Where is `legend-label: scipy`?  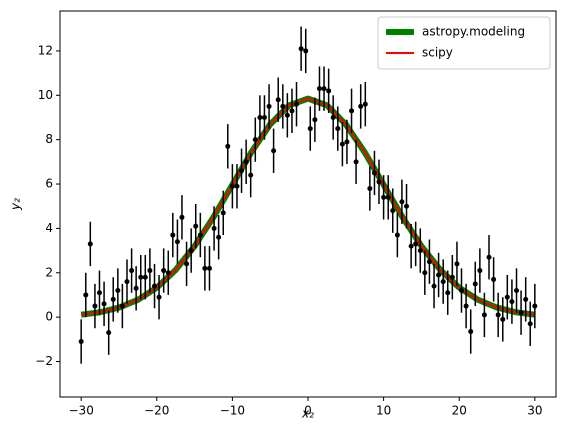
legend-label: scipy is located at coordinates (437, 53).